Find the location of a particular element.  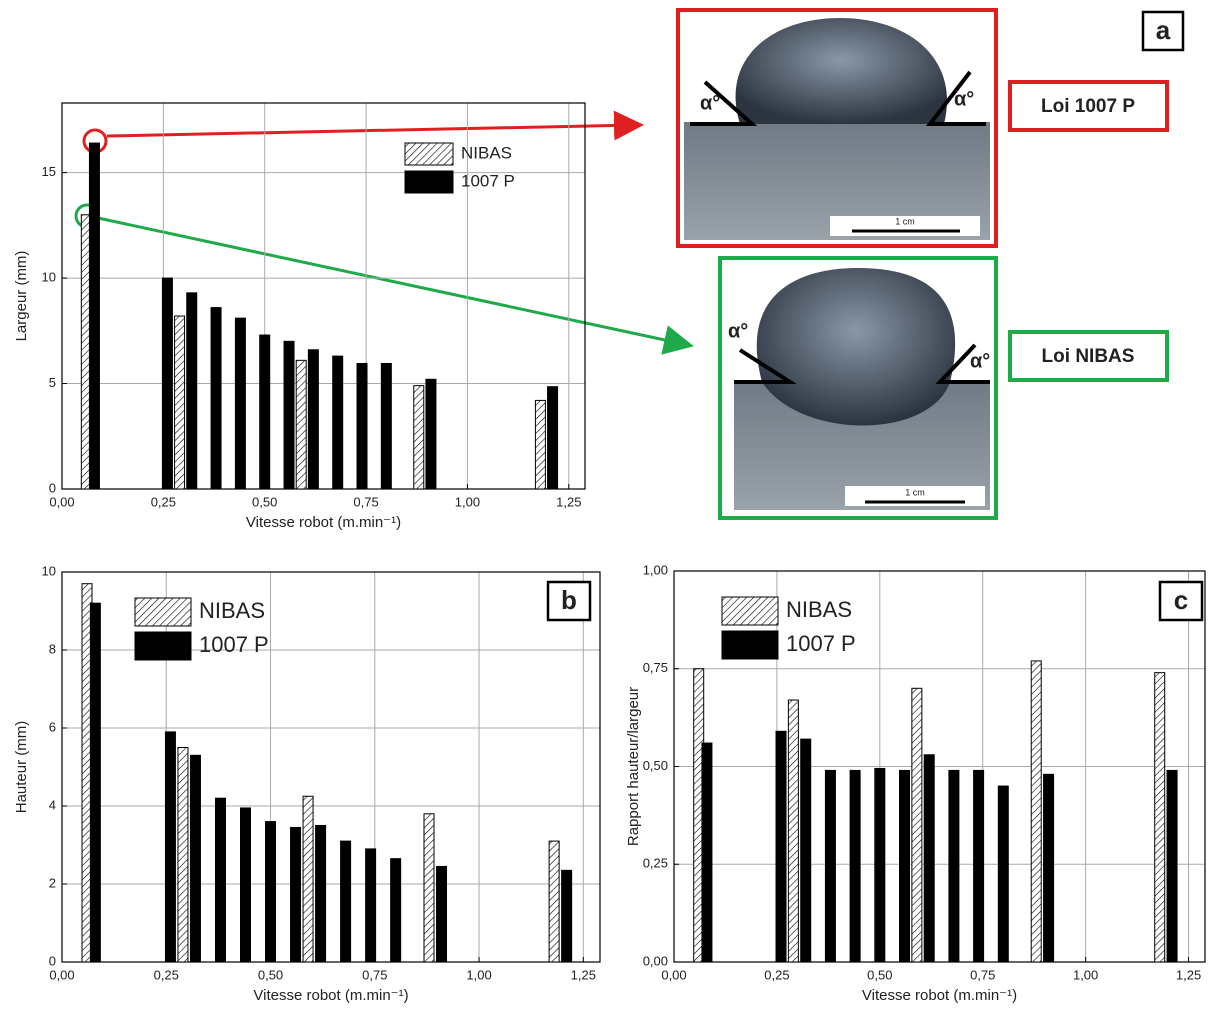

y-tick-label: 1,00 is located at coordinates (655, 569).